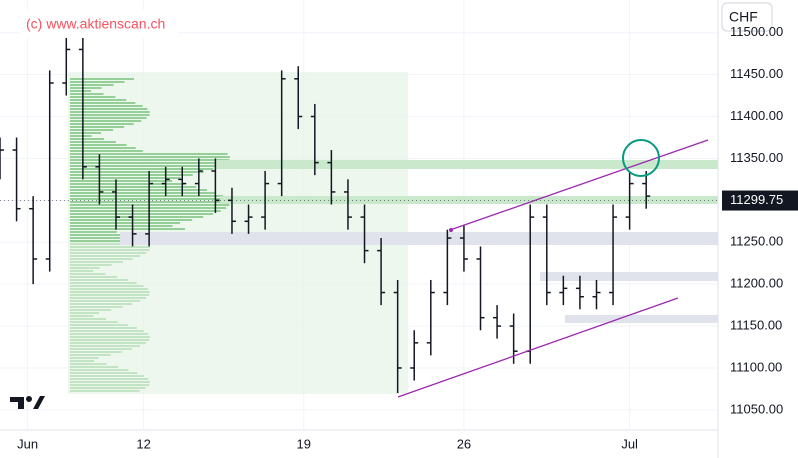 This screenshot has height=458, width=798. What do you see at coordinates (756, 366) in the screenshot?
I see `y-tick-label: 11100.00` at bounding box center [756, 366].